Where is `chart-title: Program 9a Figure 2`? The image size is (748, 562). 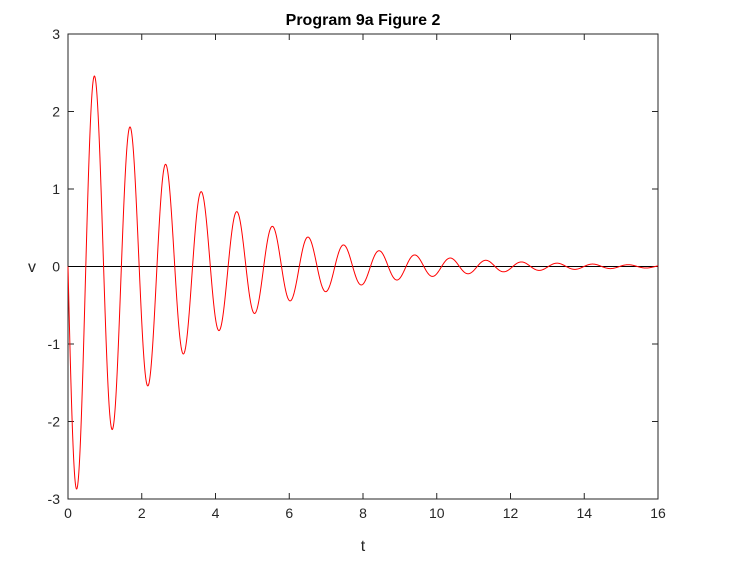 chart-title: Program 9a Figure 2 is located at coordinates (363, 20).